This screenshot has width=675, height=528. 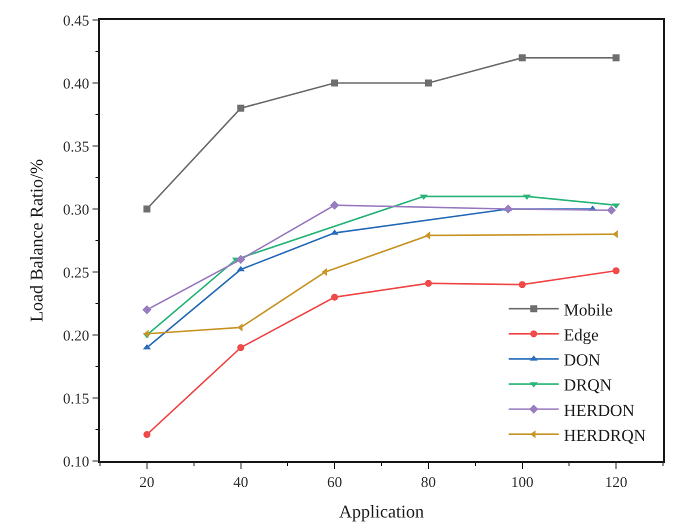 What do you see at coordinates (76, 210) in the screenshot?
I see `y-tick-label: 0.30` at bounding box center [76, 210].